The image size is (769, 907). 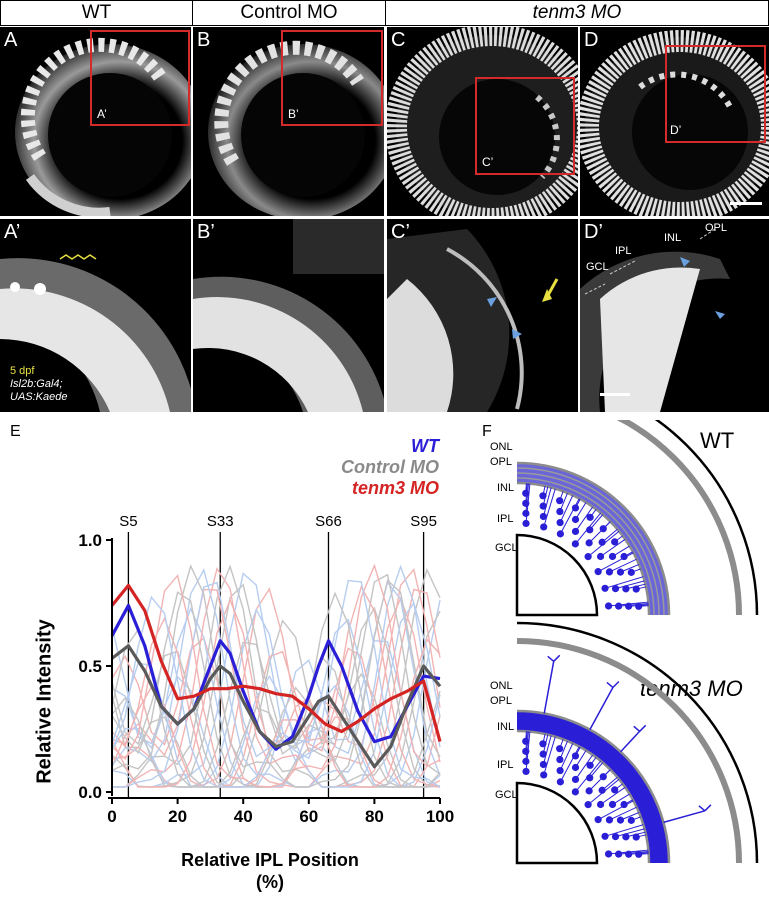 I want to click on schematic-tenm3, so click(x=637, y=743).